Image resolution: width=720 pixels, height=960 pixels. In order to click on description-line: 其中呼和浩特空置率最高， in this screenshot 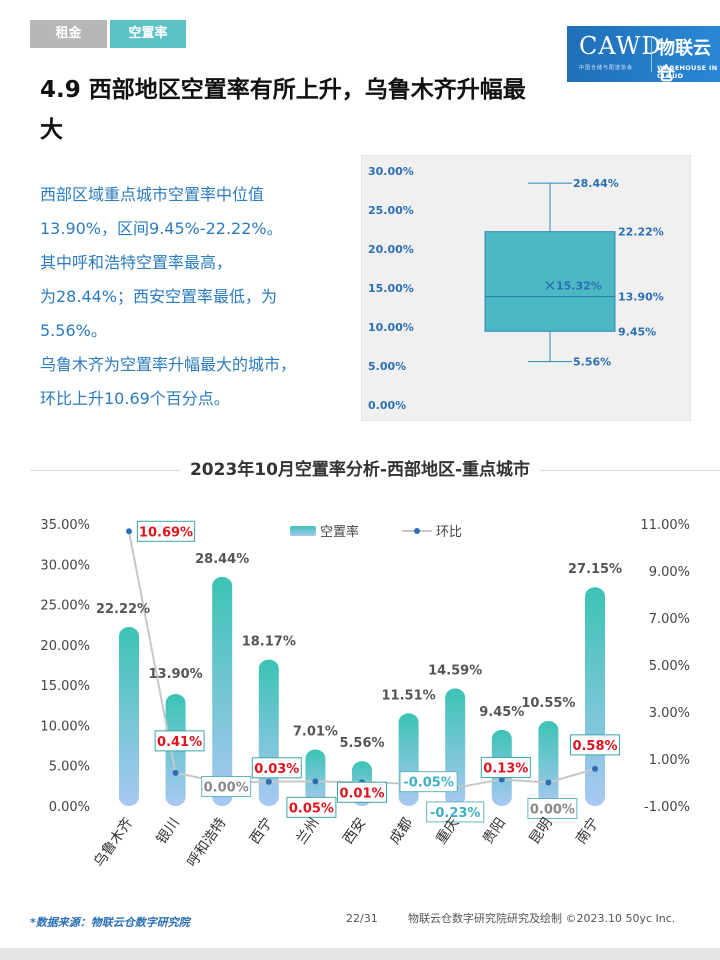, I will do `click(136, 262)`.